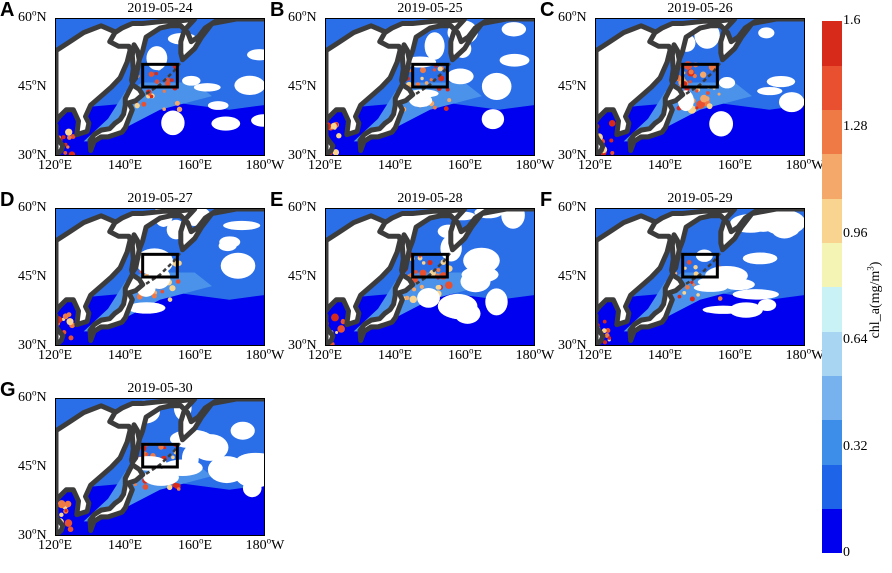  I want to click on lat-tick-label: 30oN, so click(32, 154).